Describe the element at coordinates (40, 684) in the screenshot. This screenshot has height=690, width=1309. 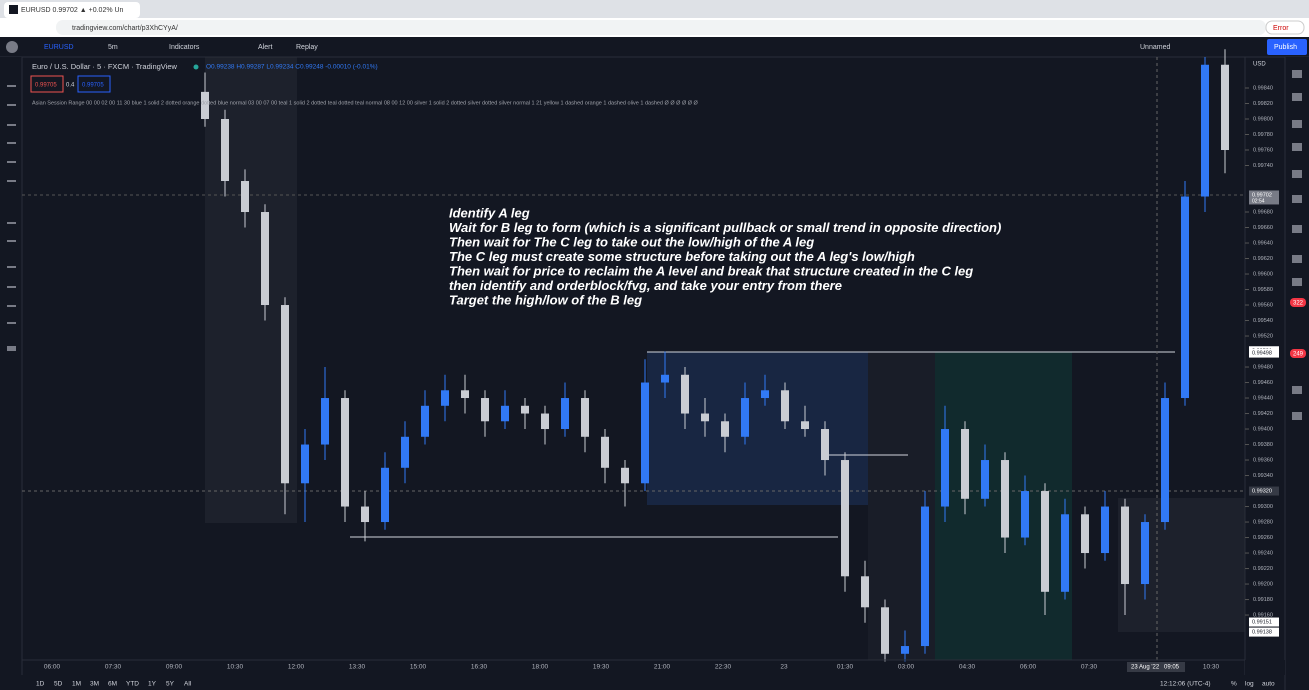
I see `range-button: 1D` at that location.